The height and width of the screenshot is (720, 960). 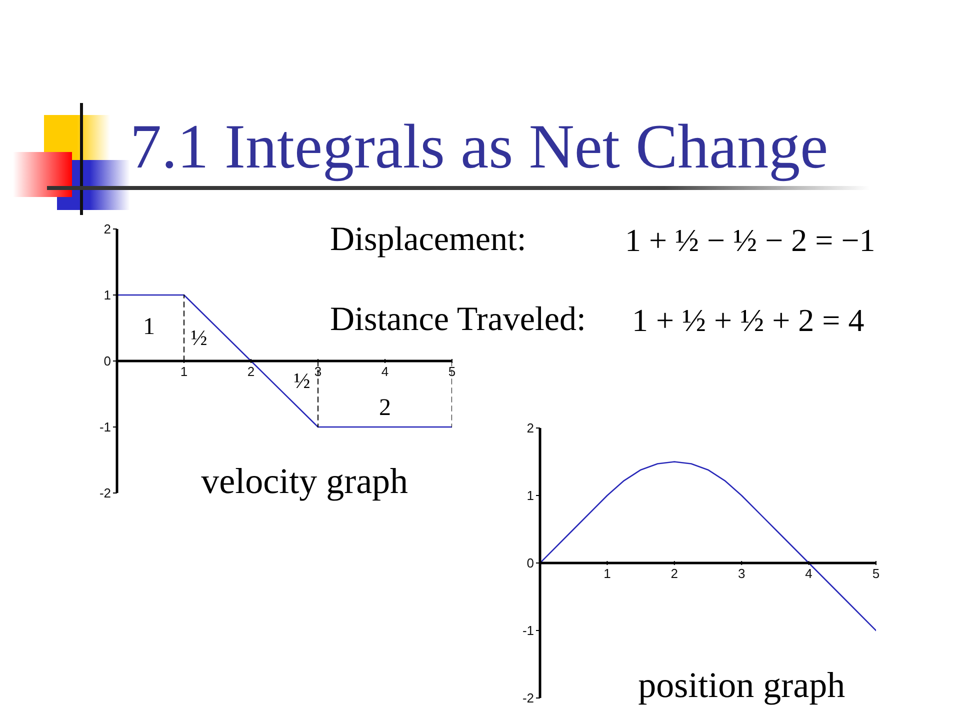 I want to click on x-axis-title: position graph, so click(x=742, y=684).